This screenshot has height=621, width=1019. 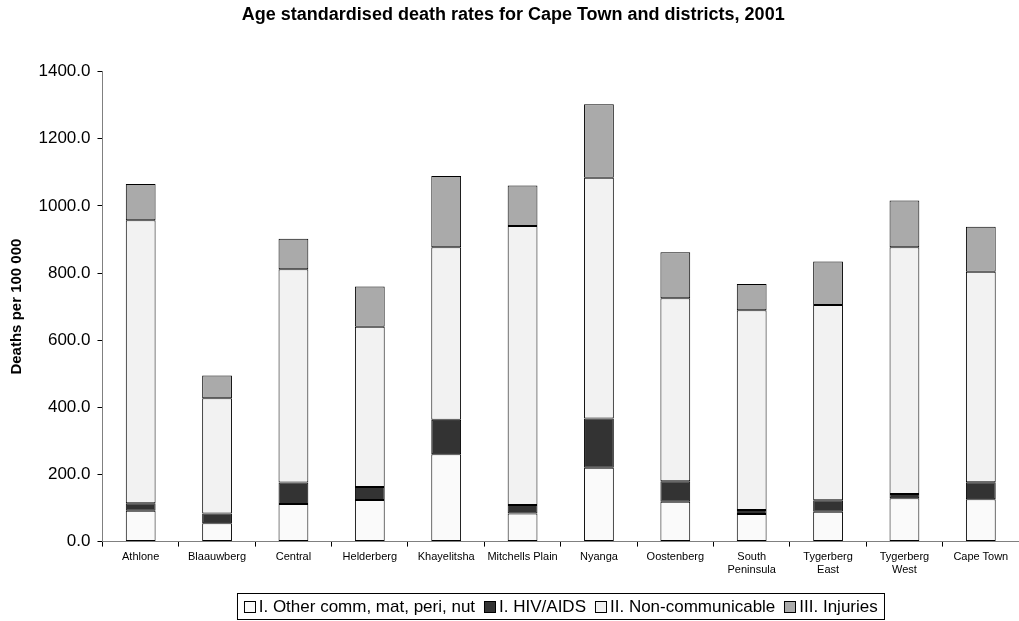 What do you see at coordinates (838, 606) in the screenshot?
I see `legend-label: III. Injuries` at bounding box center [838, 606].